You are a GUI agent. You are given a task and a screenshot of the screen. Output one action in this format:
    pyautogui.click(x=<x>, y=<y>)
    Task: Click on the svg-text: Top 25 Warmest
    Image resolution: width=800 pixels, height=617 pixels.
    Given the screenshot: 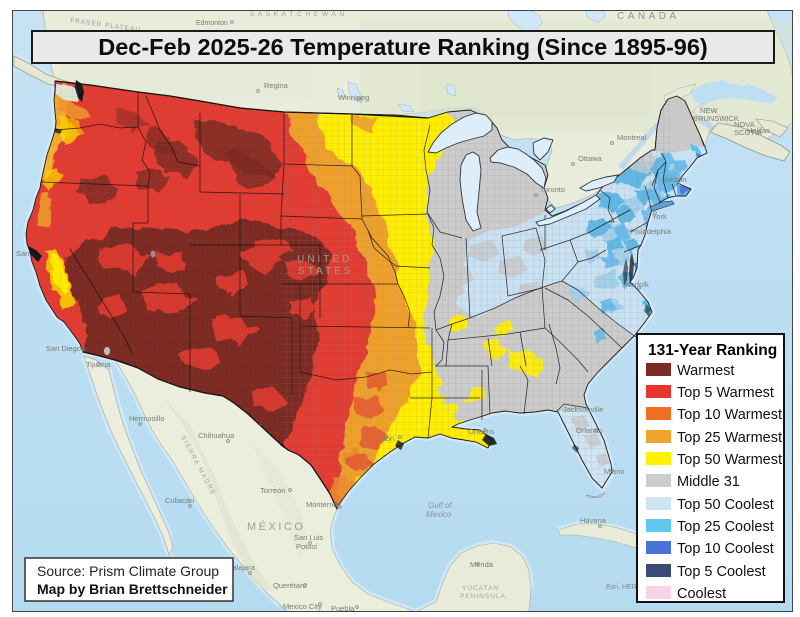 What is the action you would take?
    pyautogui.click(x=729, y=438)
    